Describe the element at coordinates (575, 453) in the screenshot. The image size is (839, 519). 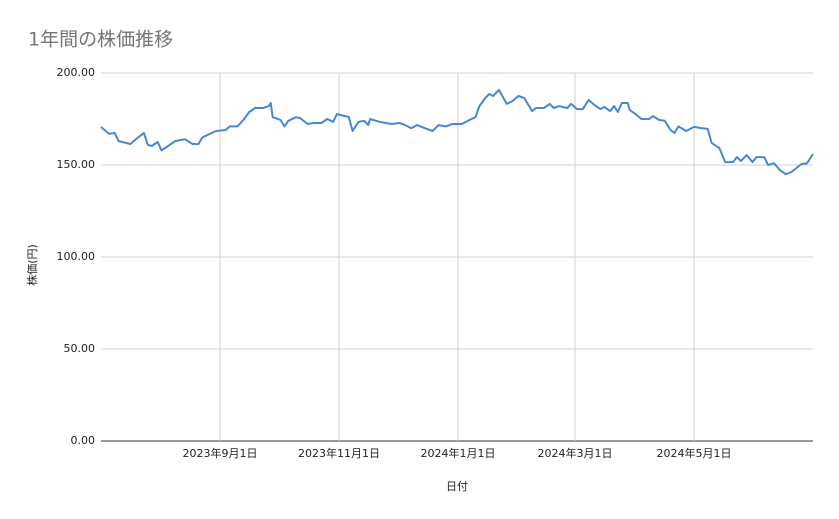
I see `x-tick-label: 2024年3月1日` at that location.